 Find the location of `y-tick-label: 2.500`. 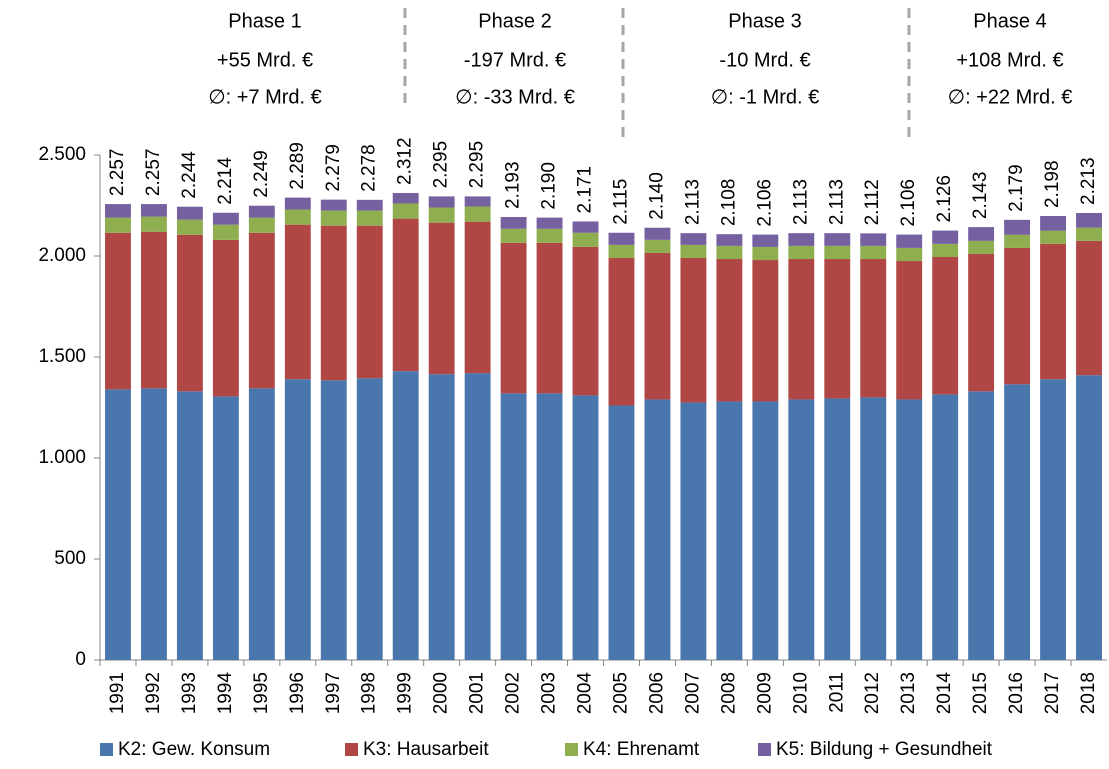

y-tick-label: 2.500 is located at coordinates (62, 154).